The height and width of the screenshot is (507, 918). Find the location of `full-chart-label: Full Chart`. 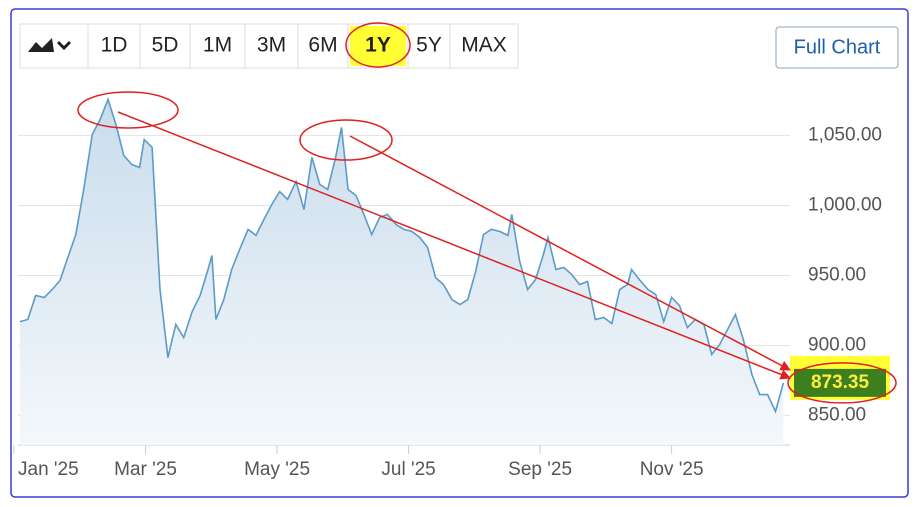

full-chart-label: Full Chart is located at coordinates (837, 47).